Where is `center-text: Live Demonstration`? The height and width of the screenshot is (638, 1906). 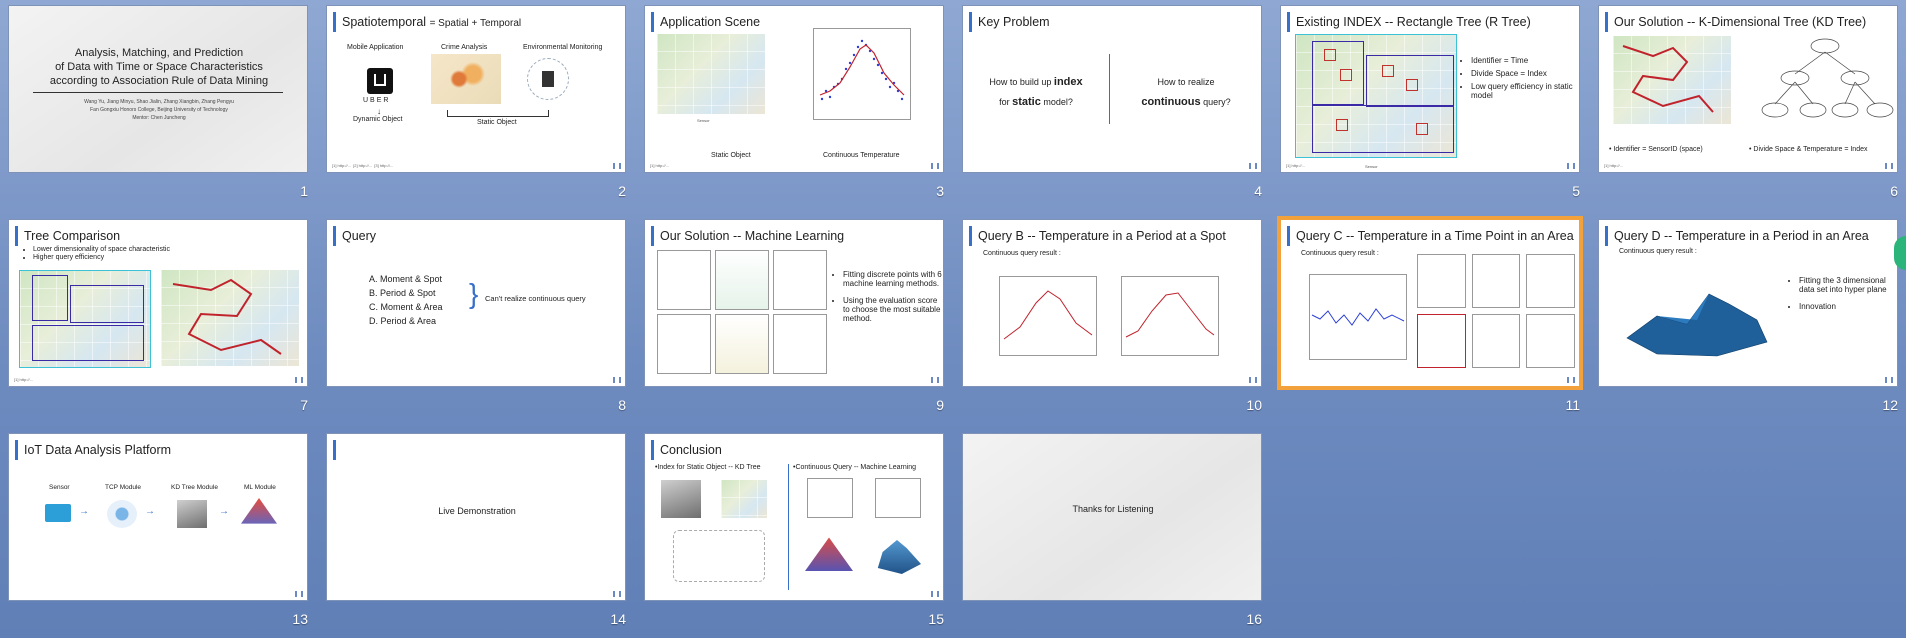 center-text: Live Demonstration is located at coordinates (477, 511).